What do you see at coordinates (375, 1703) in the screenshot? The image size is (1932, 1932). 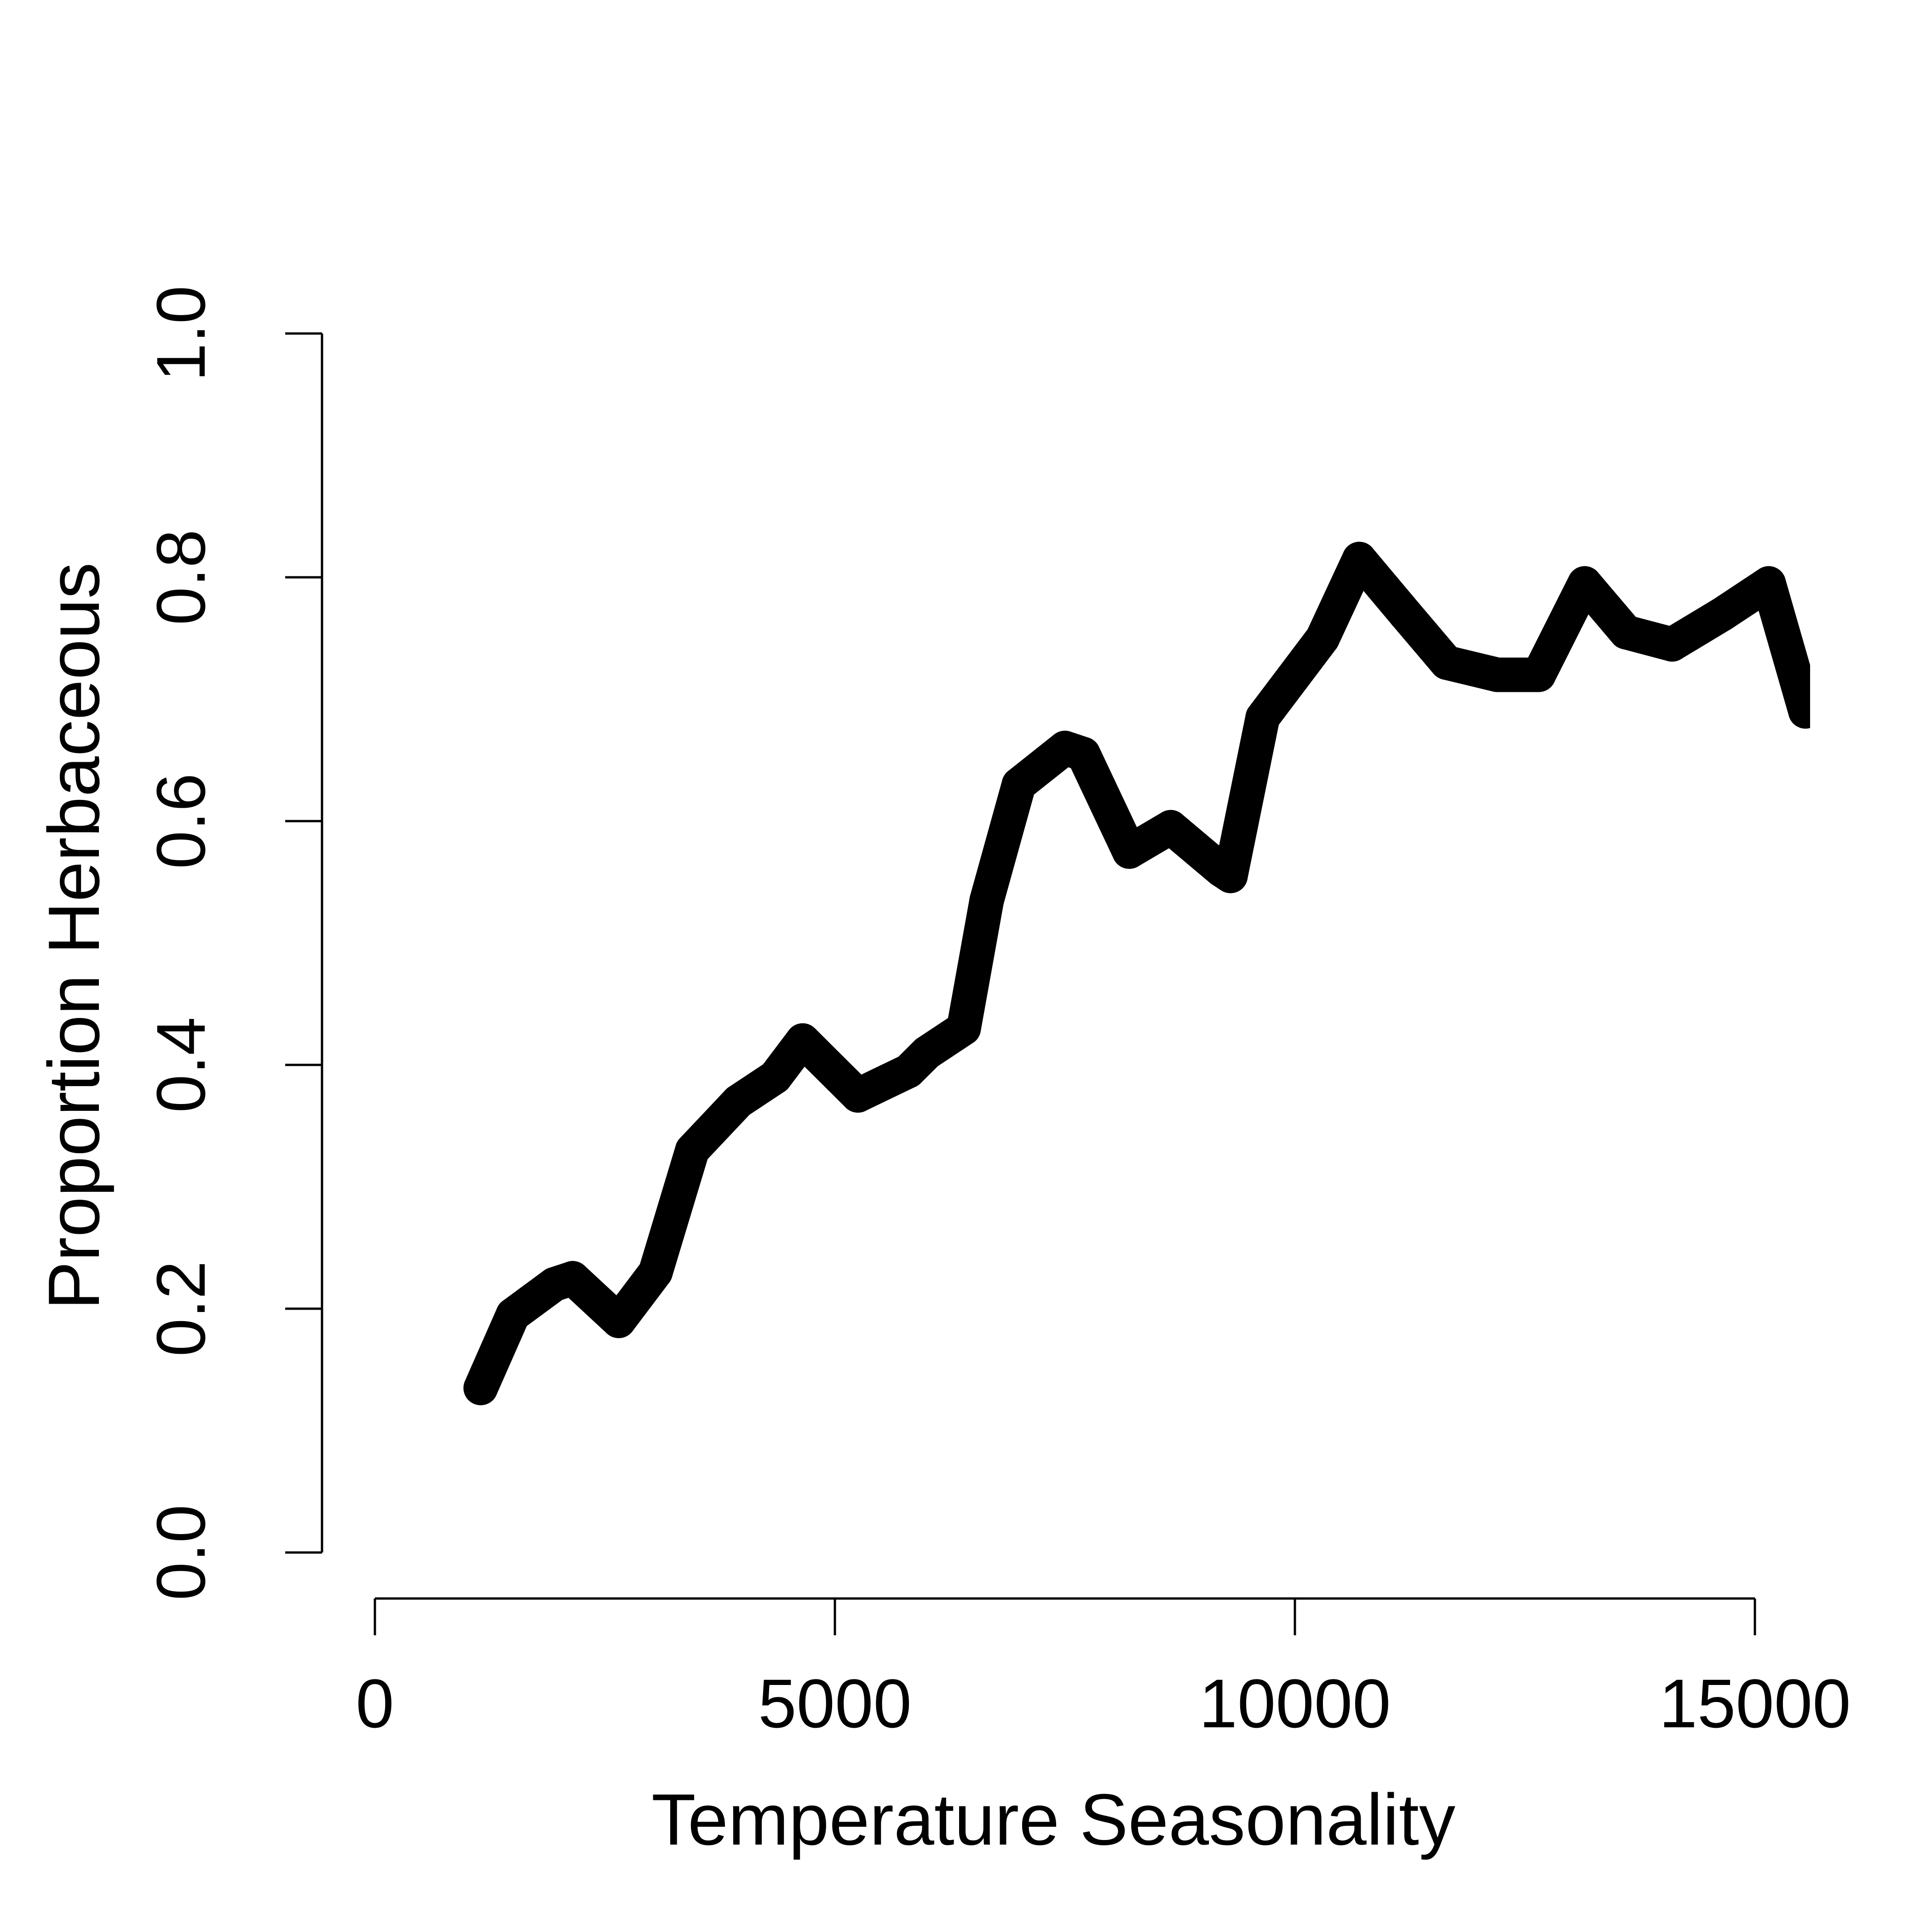 I see `x-tick-label: 0` at bounding box center [375, 1703].